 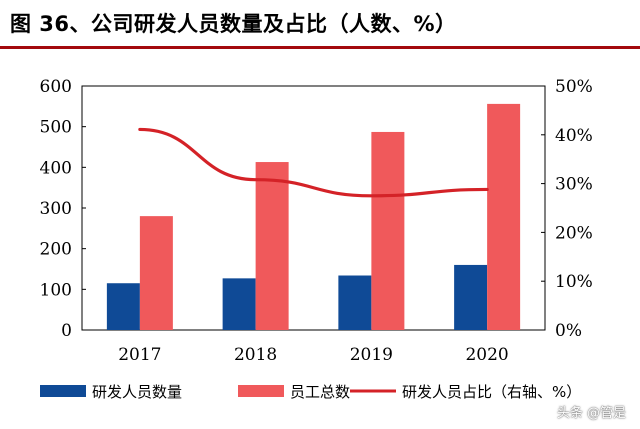 What do you see at coordinates (574, 87) in the screenshot?
I see `right-tick-label: 50%` at bounding box center [574, 87].